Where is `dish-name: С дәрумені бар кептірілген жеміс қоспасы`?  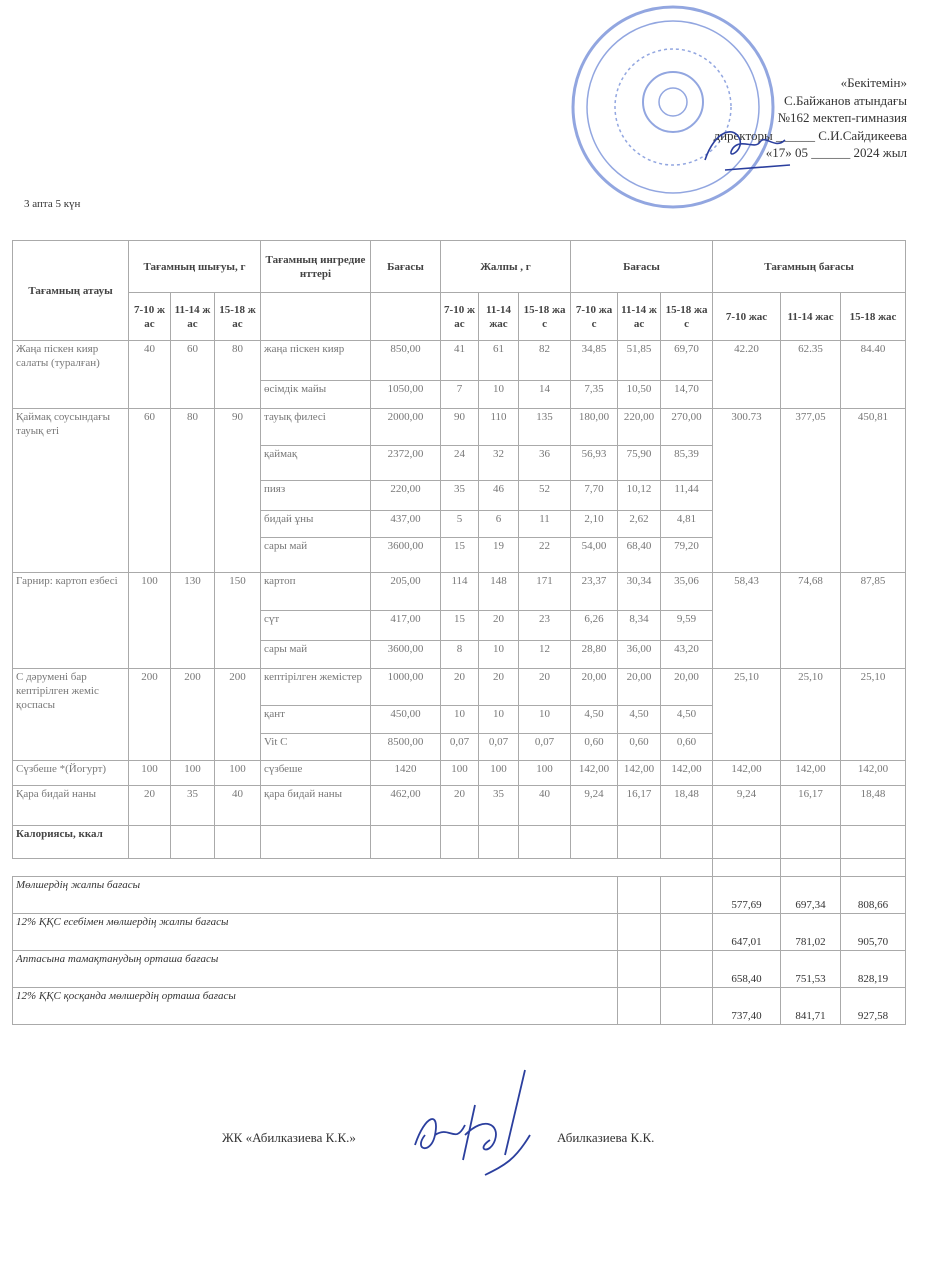
dish-name: С дәрумені бар кептірілген жеміс қоспасы is located at coordinates (70, 714).